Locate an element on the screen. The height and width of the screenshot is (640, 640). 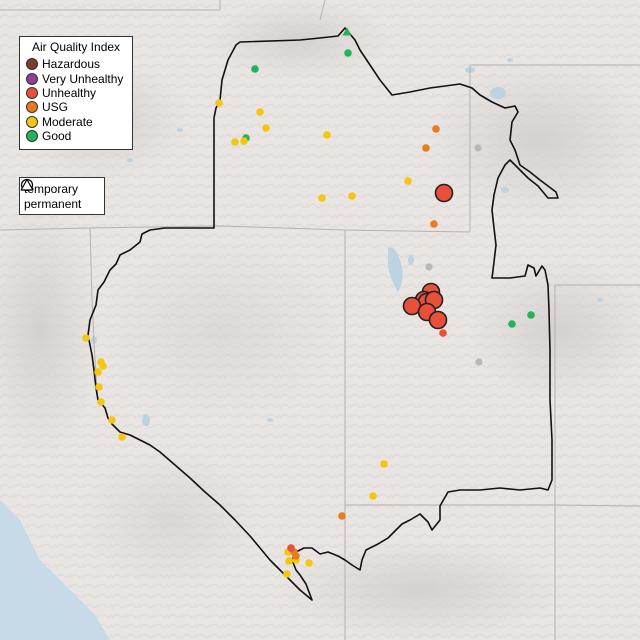
triangle-outline-icon is located at coordinates (27, 184).